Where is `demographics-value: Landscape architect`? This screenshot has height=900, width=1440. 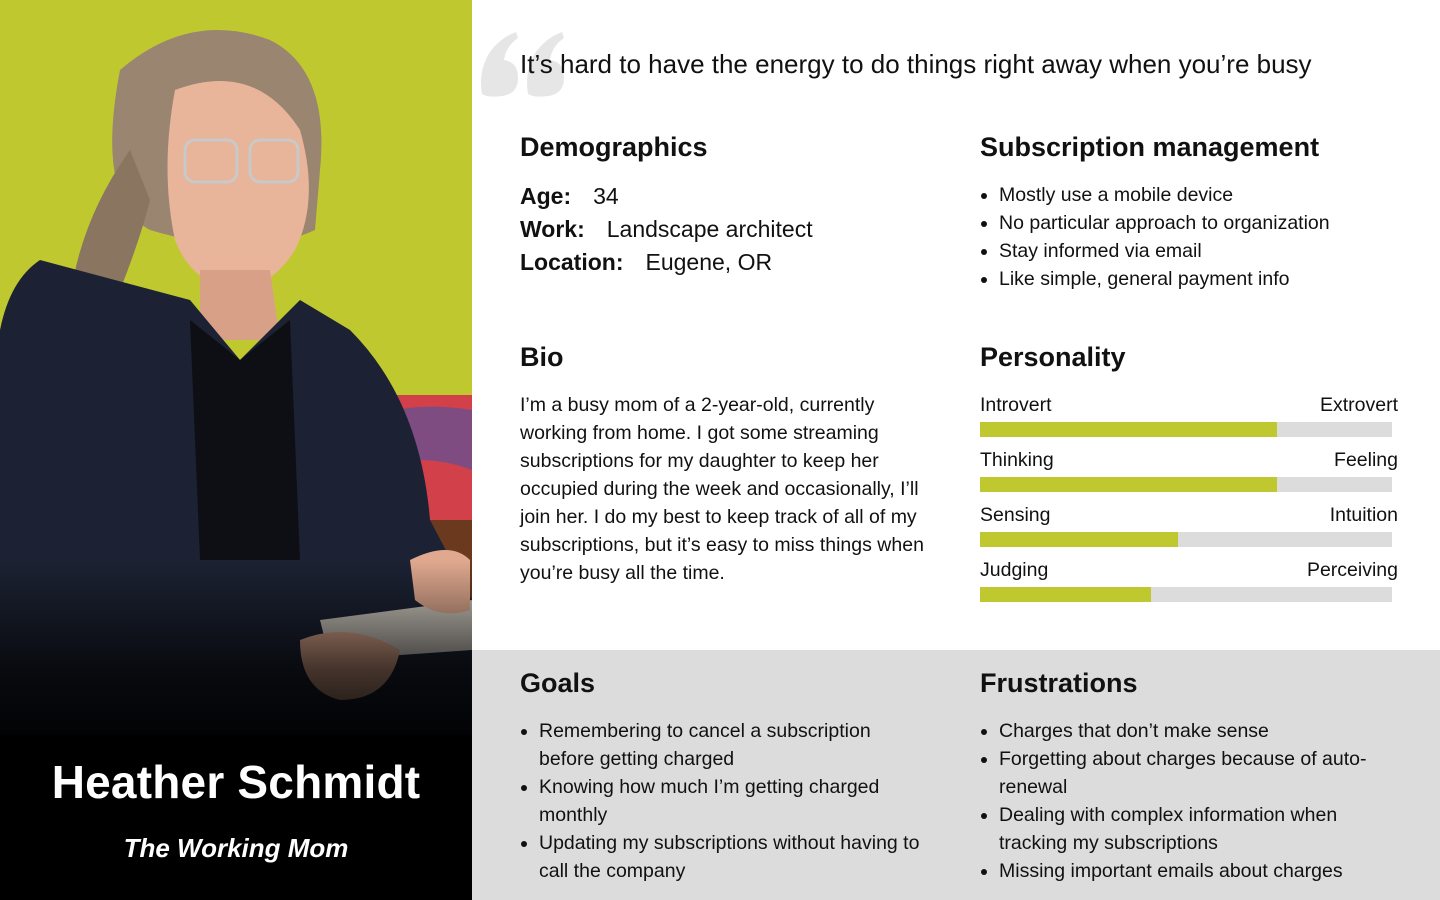
demographics-value: Landscape architect is located at coordinates (709, 229).